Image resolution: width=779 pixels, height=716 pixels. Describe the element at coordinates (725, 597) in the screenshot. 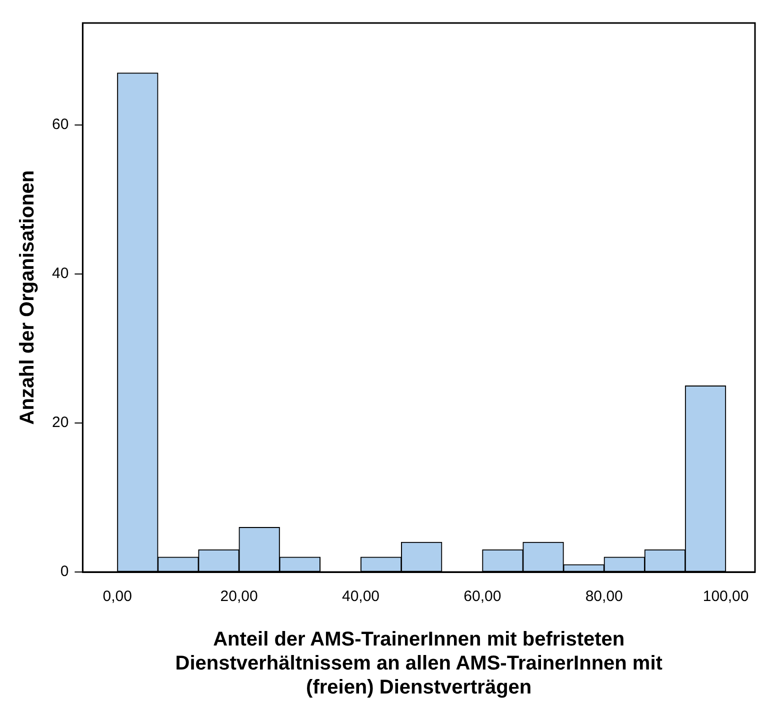

I see `x-tick-label: 100,00` at that location.